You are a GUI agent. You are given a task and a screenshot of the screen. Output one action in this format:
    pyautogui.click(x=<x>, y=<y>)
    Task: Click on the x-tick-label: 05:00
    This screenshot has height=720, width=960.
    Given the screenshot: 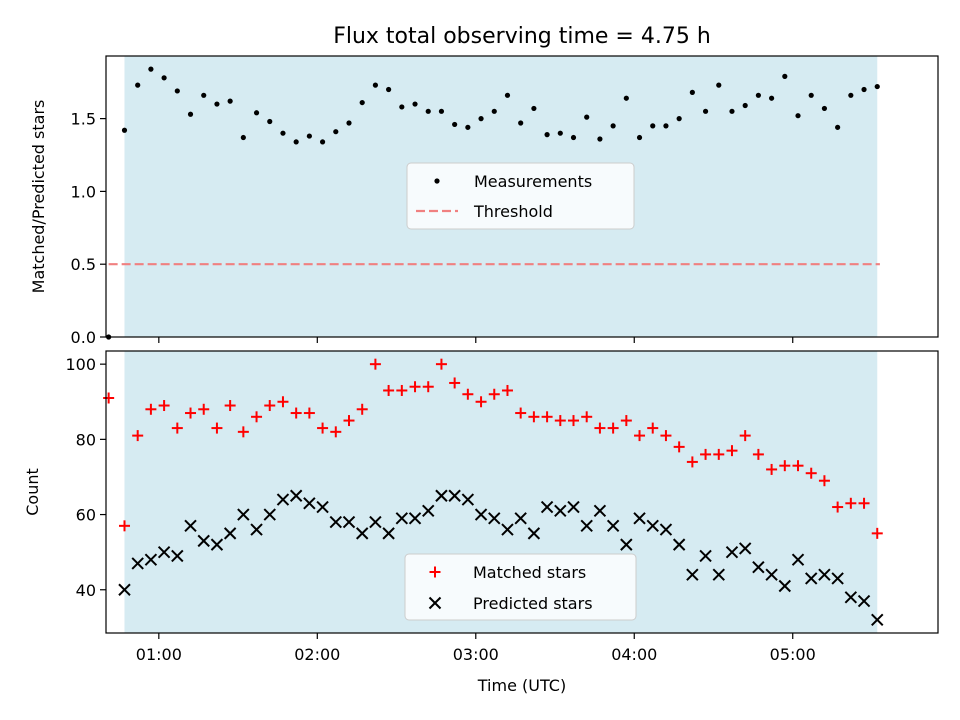 What is the action you would take?
    pyautogui.click(x=793, y=654)
    